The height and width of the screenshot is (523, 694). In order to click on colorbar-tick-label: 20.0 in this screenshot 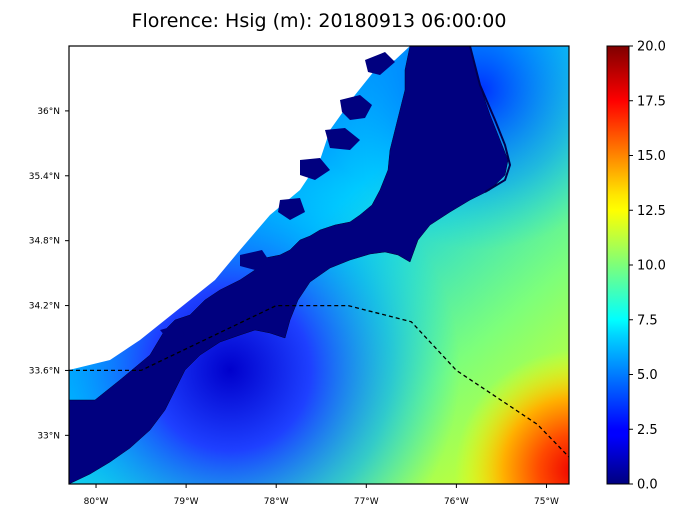, I will do `click(651, 47)`.